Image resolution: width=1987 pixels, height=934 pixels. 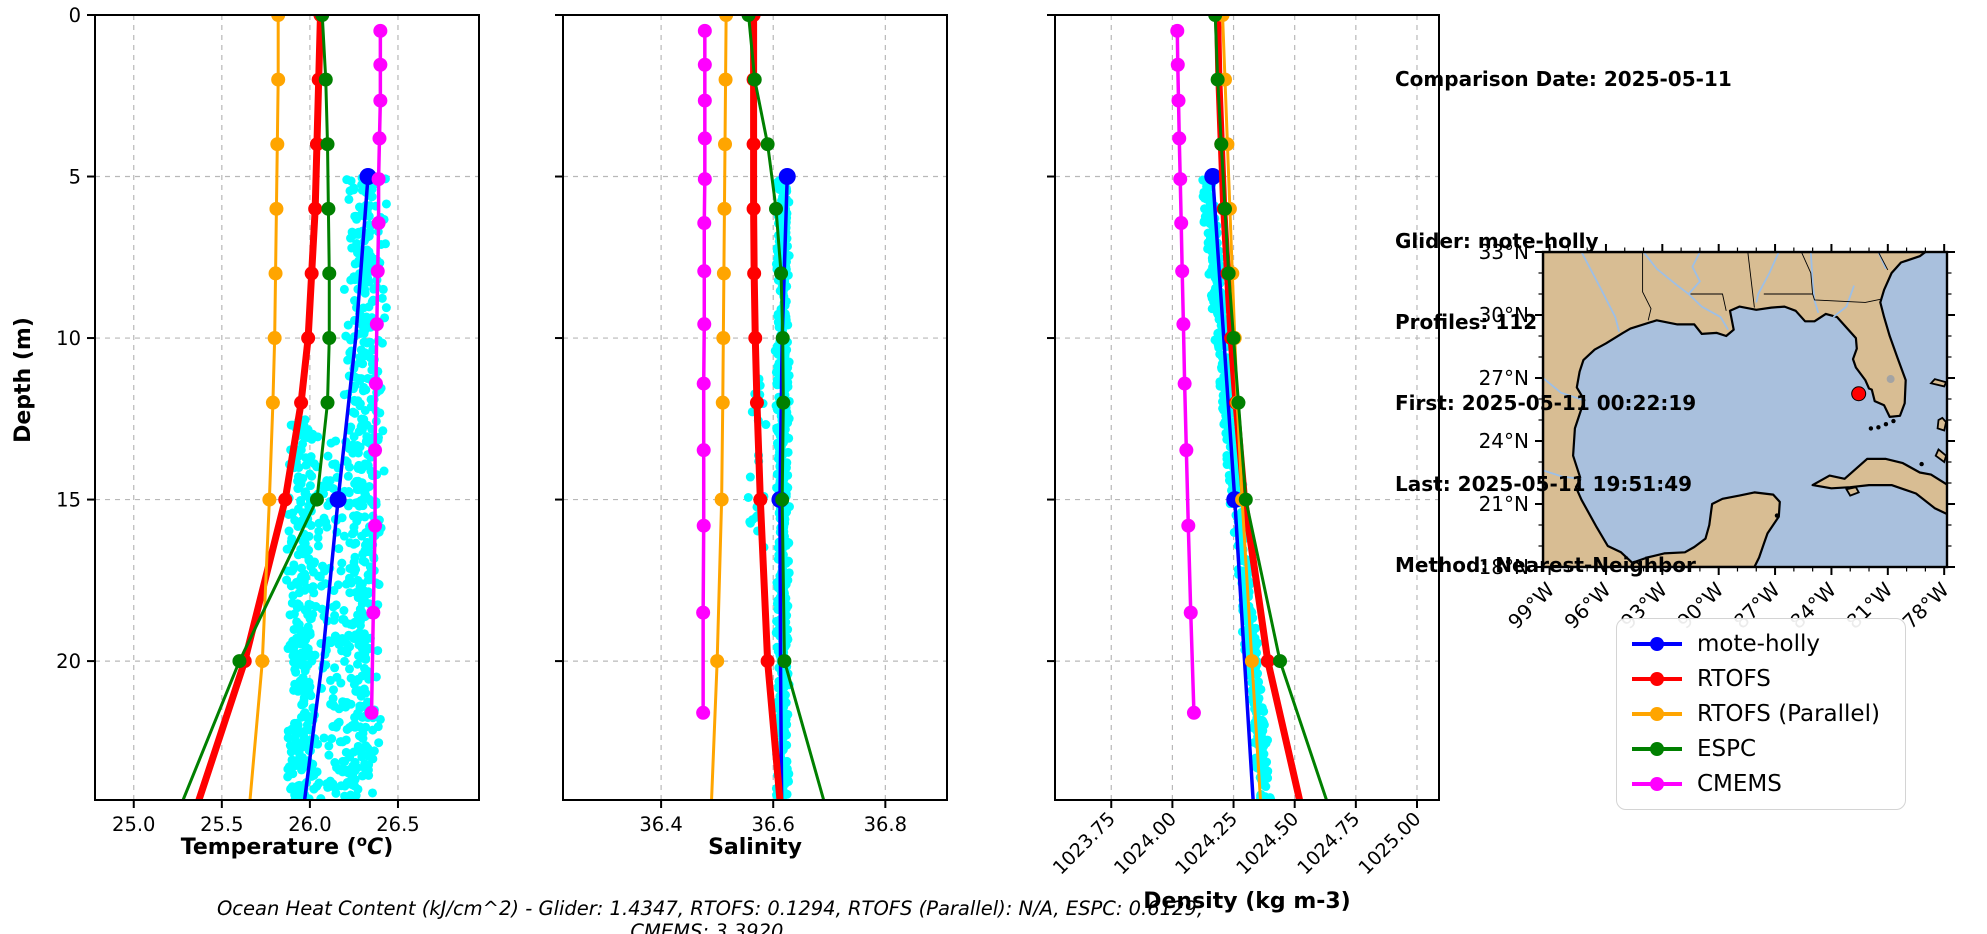 What do you see at coordinates (1879, 486) in the screenshot?
I see `land-cuba` at bounding box center [1879, 486].